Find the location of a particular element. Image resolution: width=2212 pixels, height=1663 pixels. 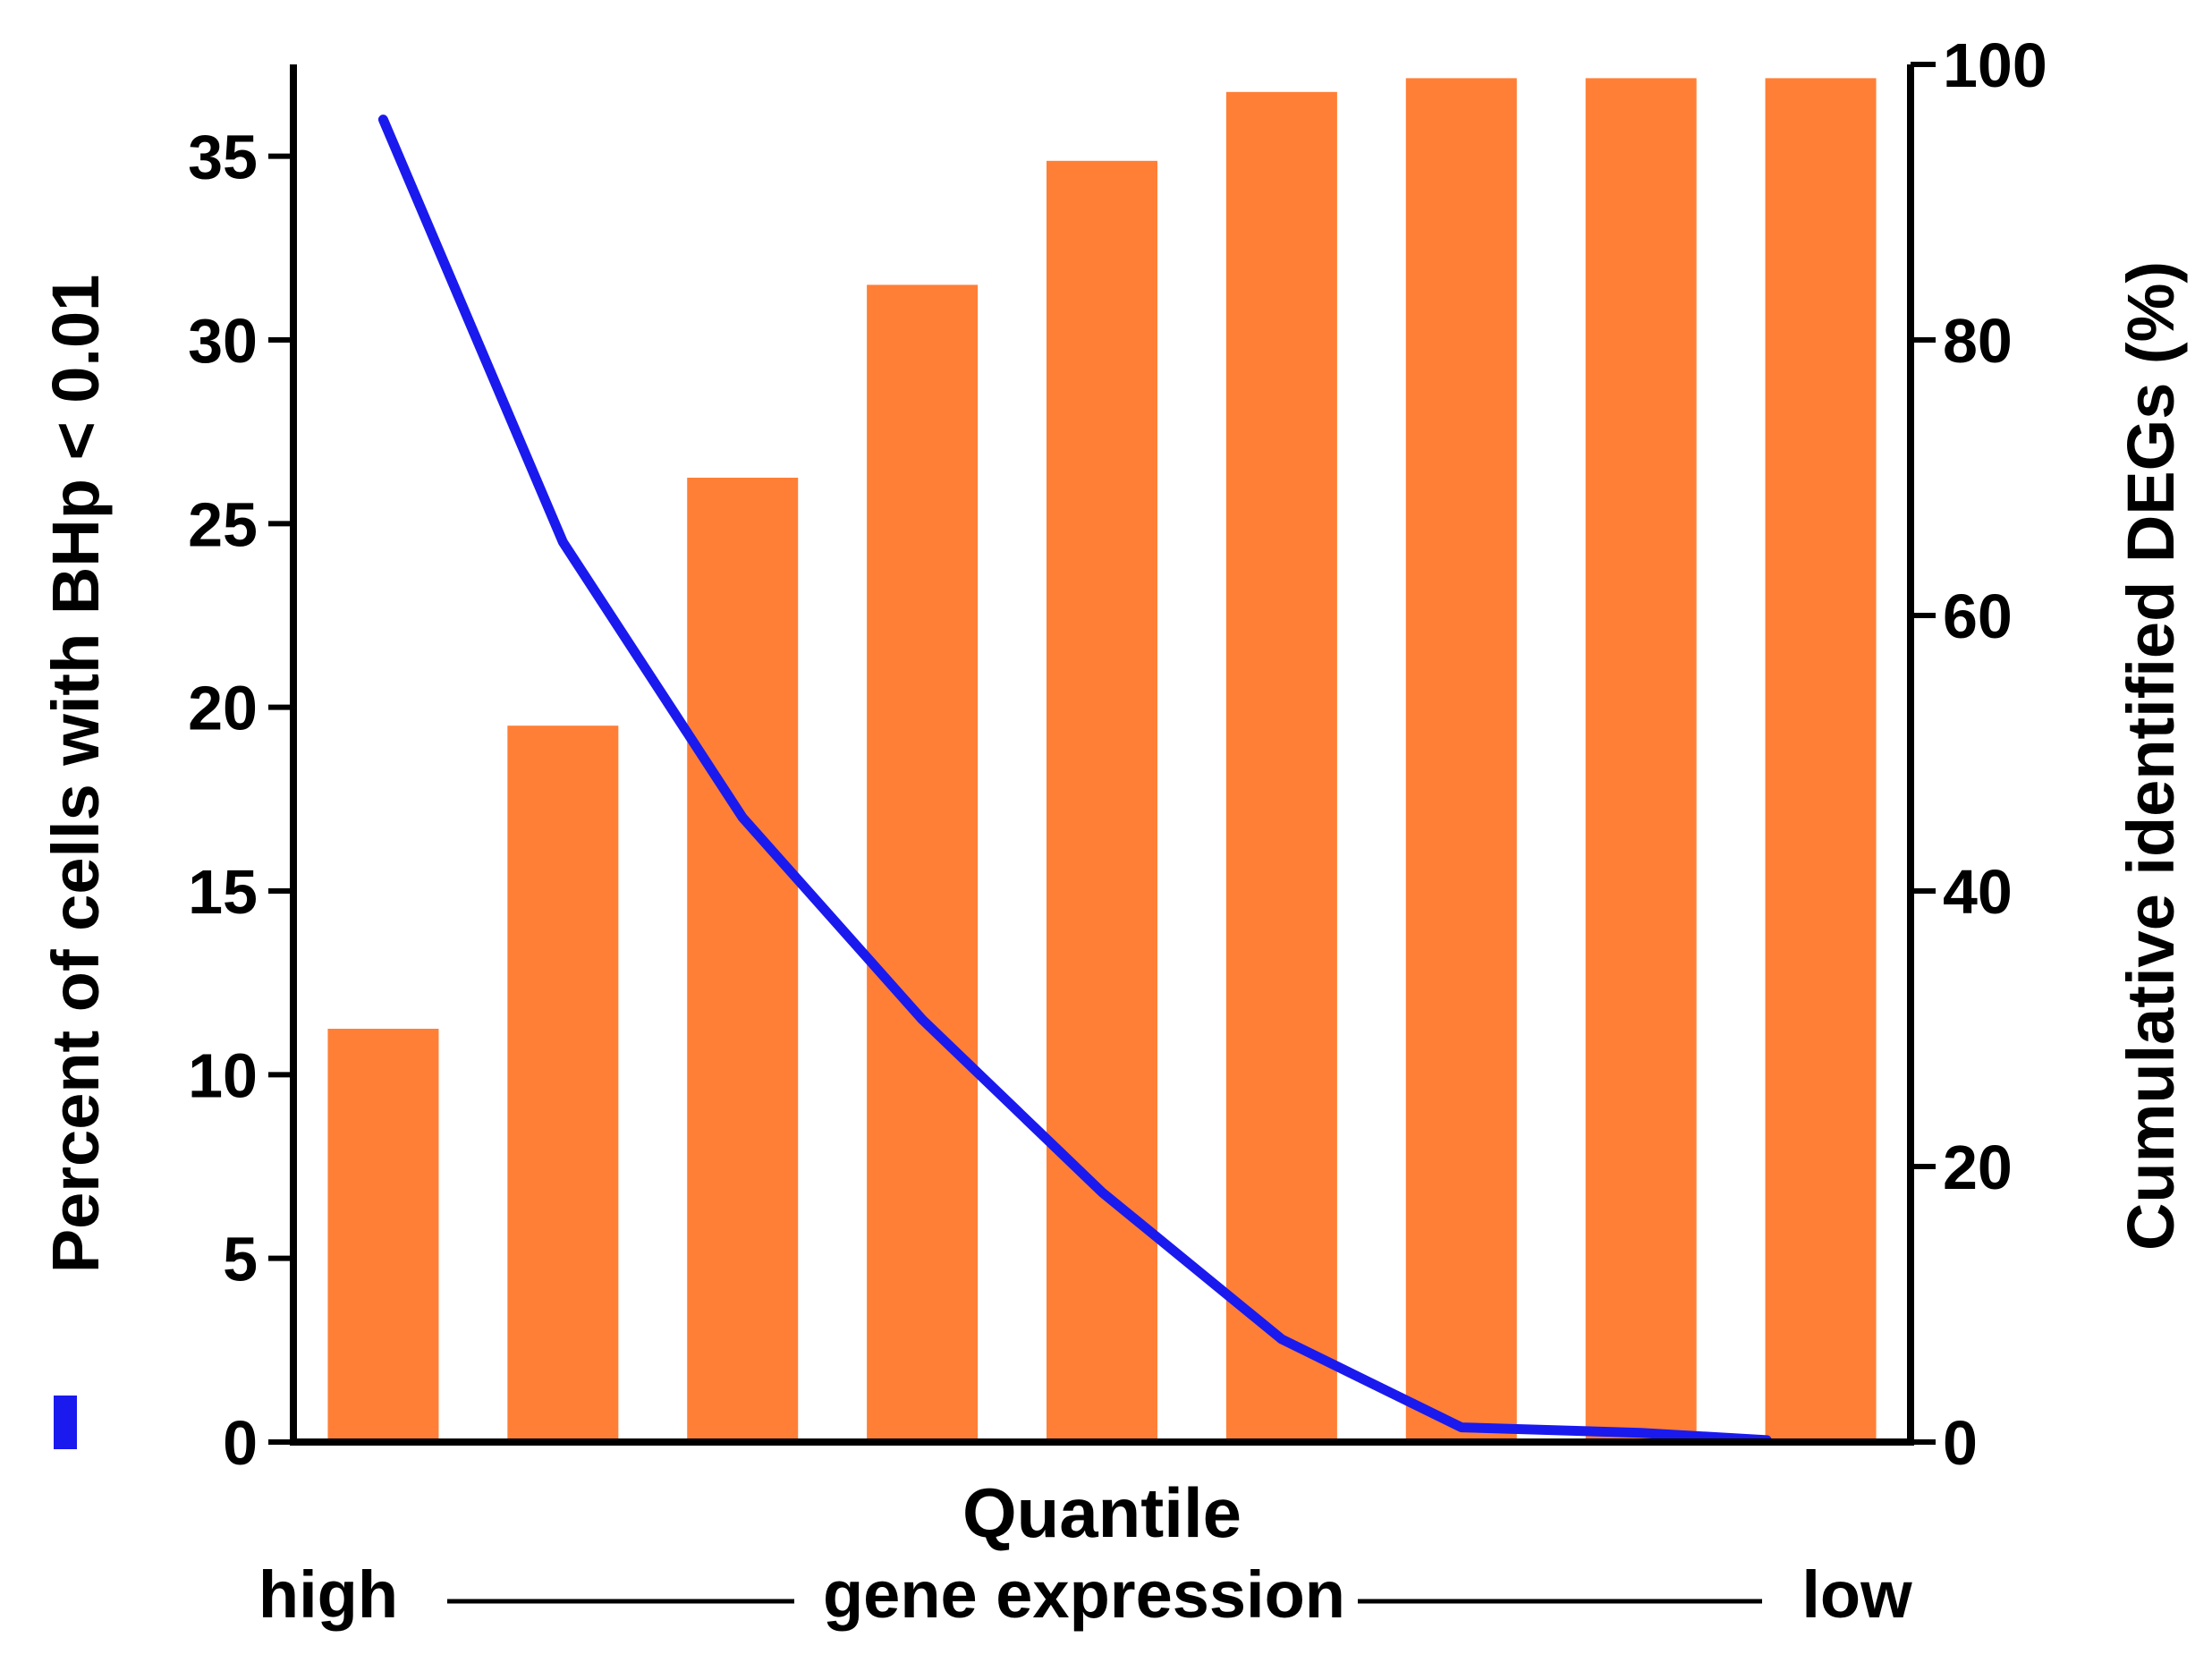

left-tick-label: 5 is located at coordinates (240, 1259).